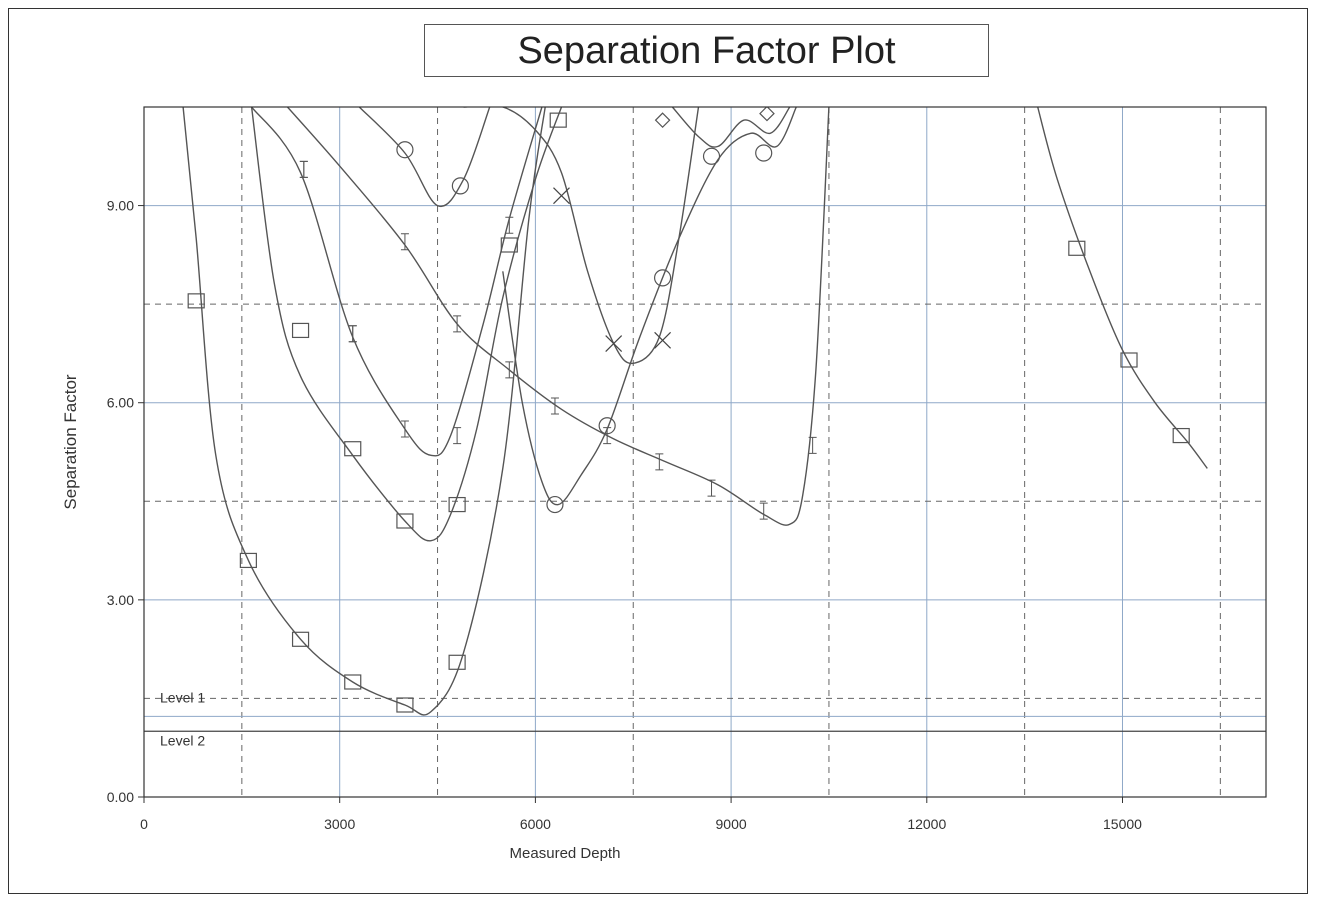  I want to click on level-label: Level 2, so click(182, 740).